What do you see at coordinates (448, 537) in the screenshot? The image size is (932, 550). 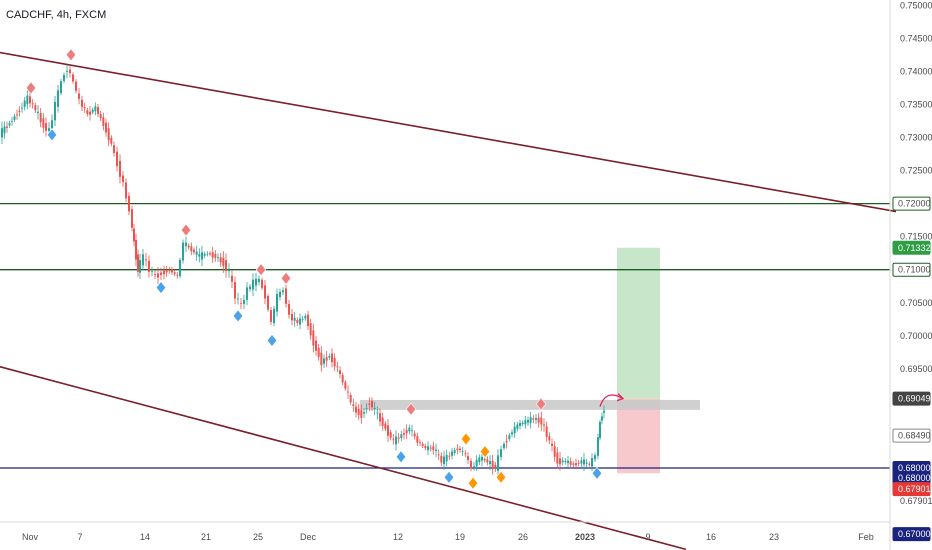 I see `time-axis: Nov 7 14 21 25 Dec 12 19 26 2023 9 16 23 Feb` at bounding box center [448, 537].